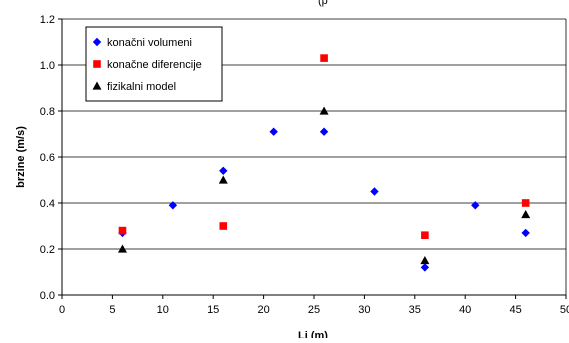 The width and height of the screenshot is (569, 343). Describe the element at coordinates (415, 310) in the screenshot. I see `x-tick-label: 35` at that location.